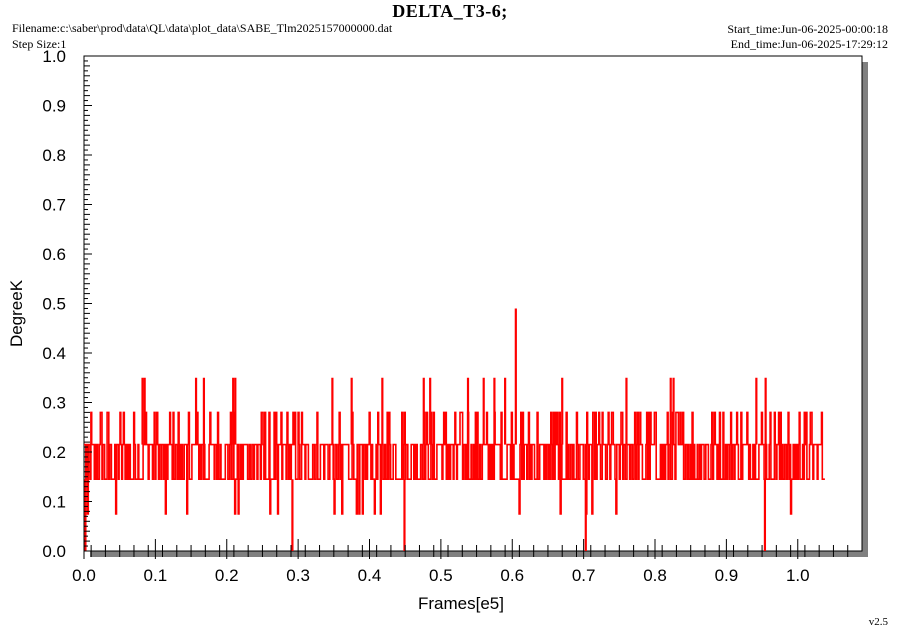 The height and width of the screenshot is (630, 900). What do you see at coordinates (54, 254) in the screenshot?
I see `y-tick-label: 0.6` at bounding box center [54, 254].